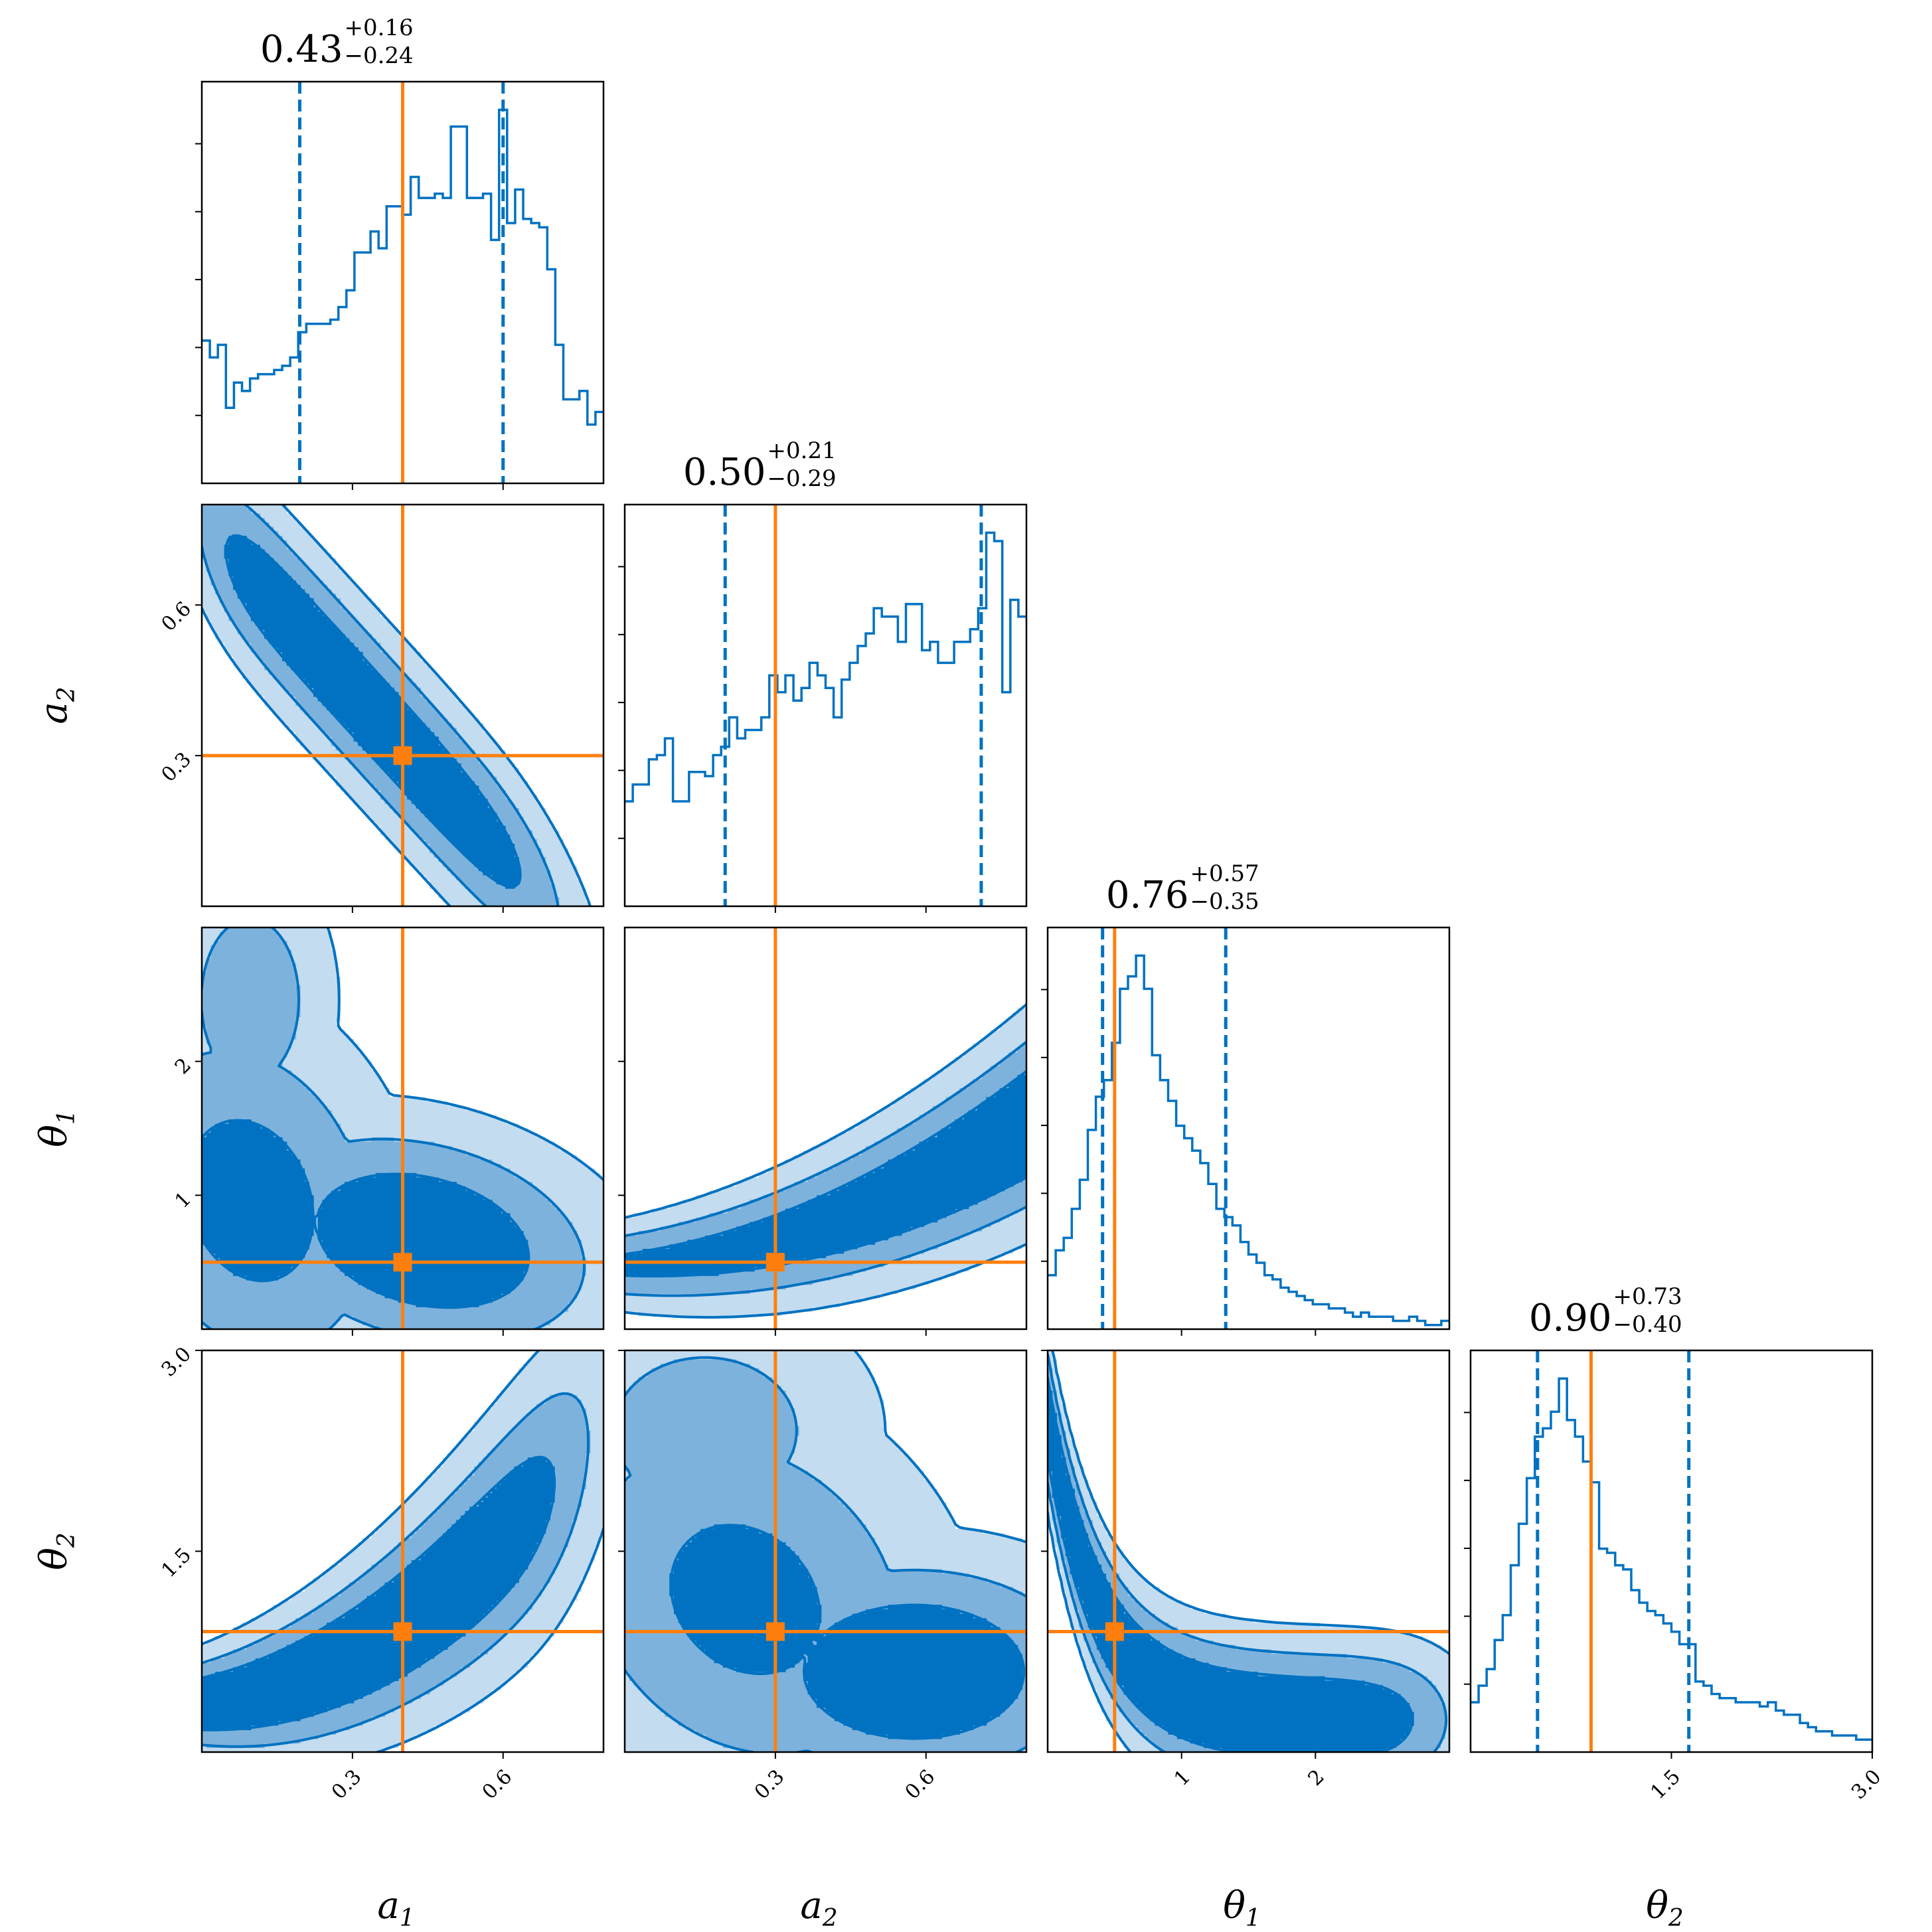 Image resolution: width=1932 pixels, height=1932 pixels. What do you see at coordinates (802, 451) in the screenshot?
I see `marginal-title-plus: +0.21` at bounding box center [802, 451].